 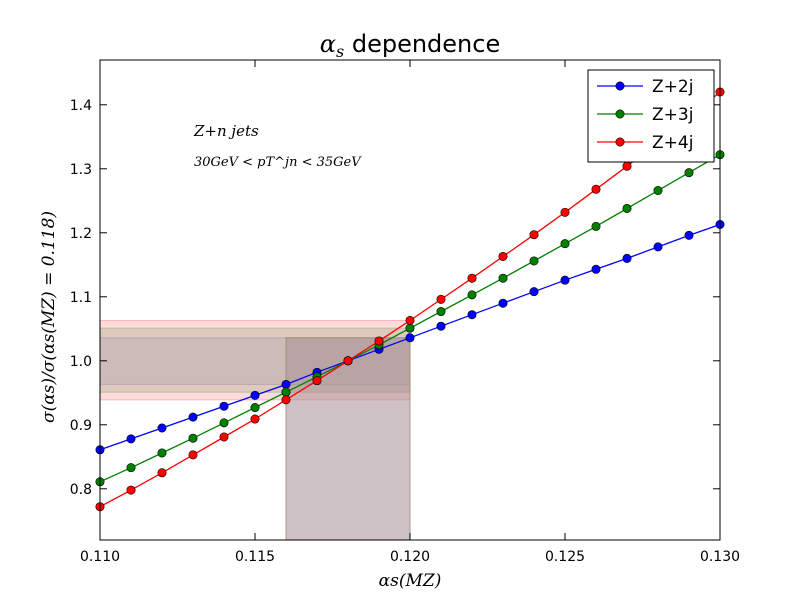 What do you see at coordinates (81, 298) in the screenshot?
I see `y-tick-label: 1.1` at bounding box center [81, 298].